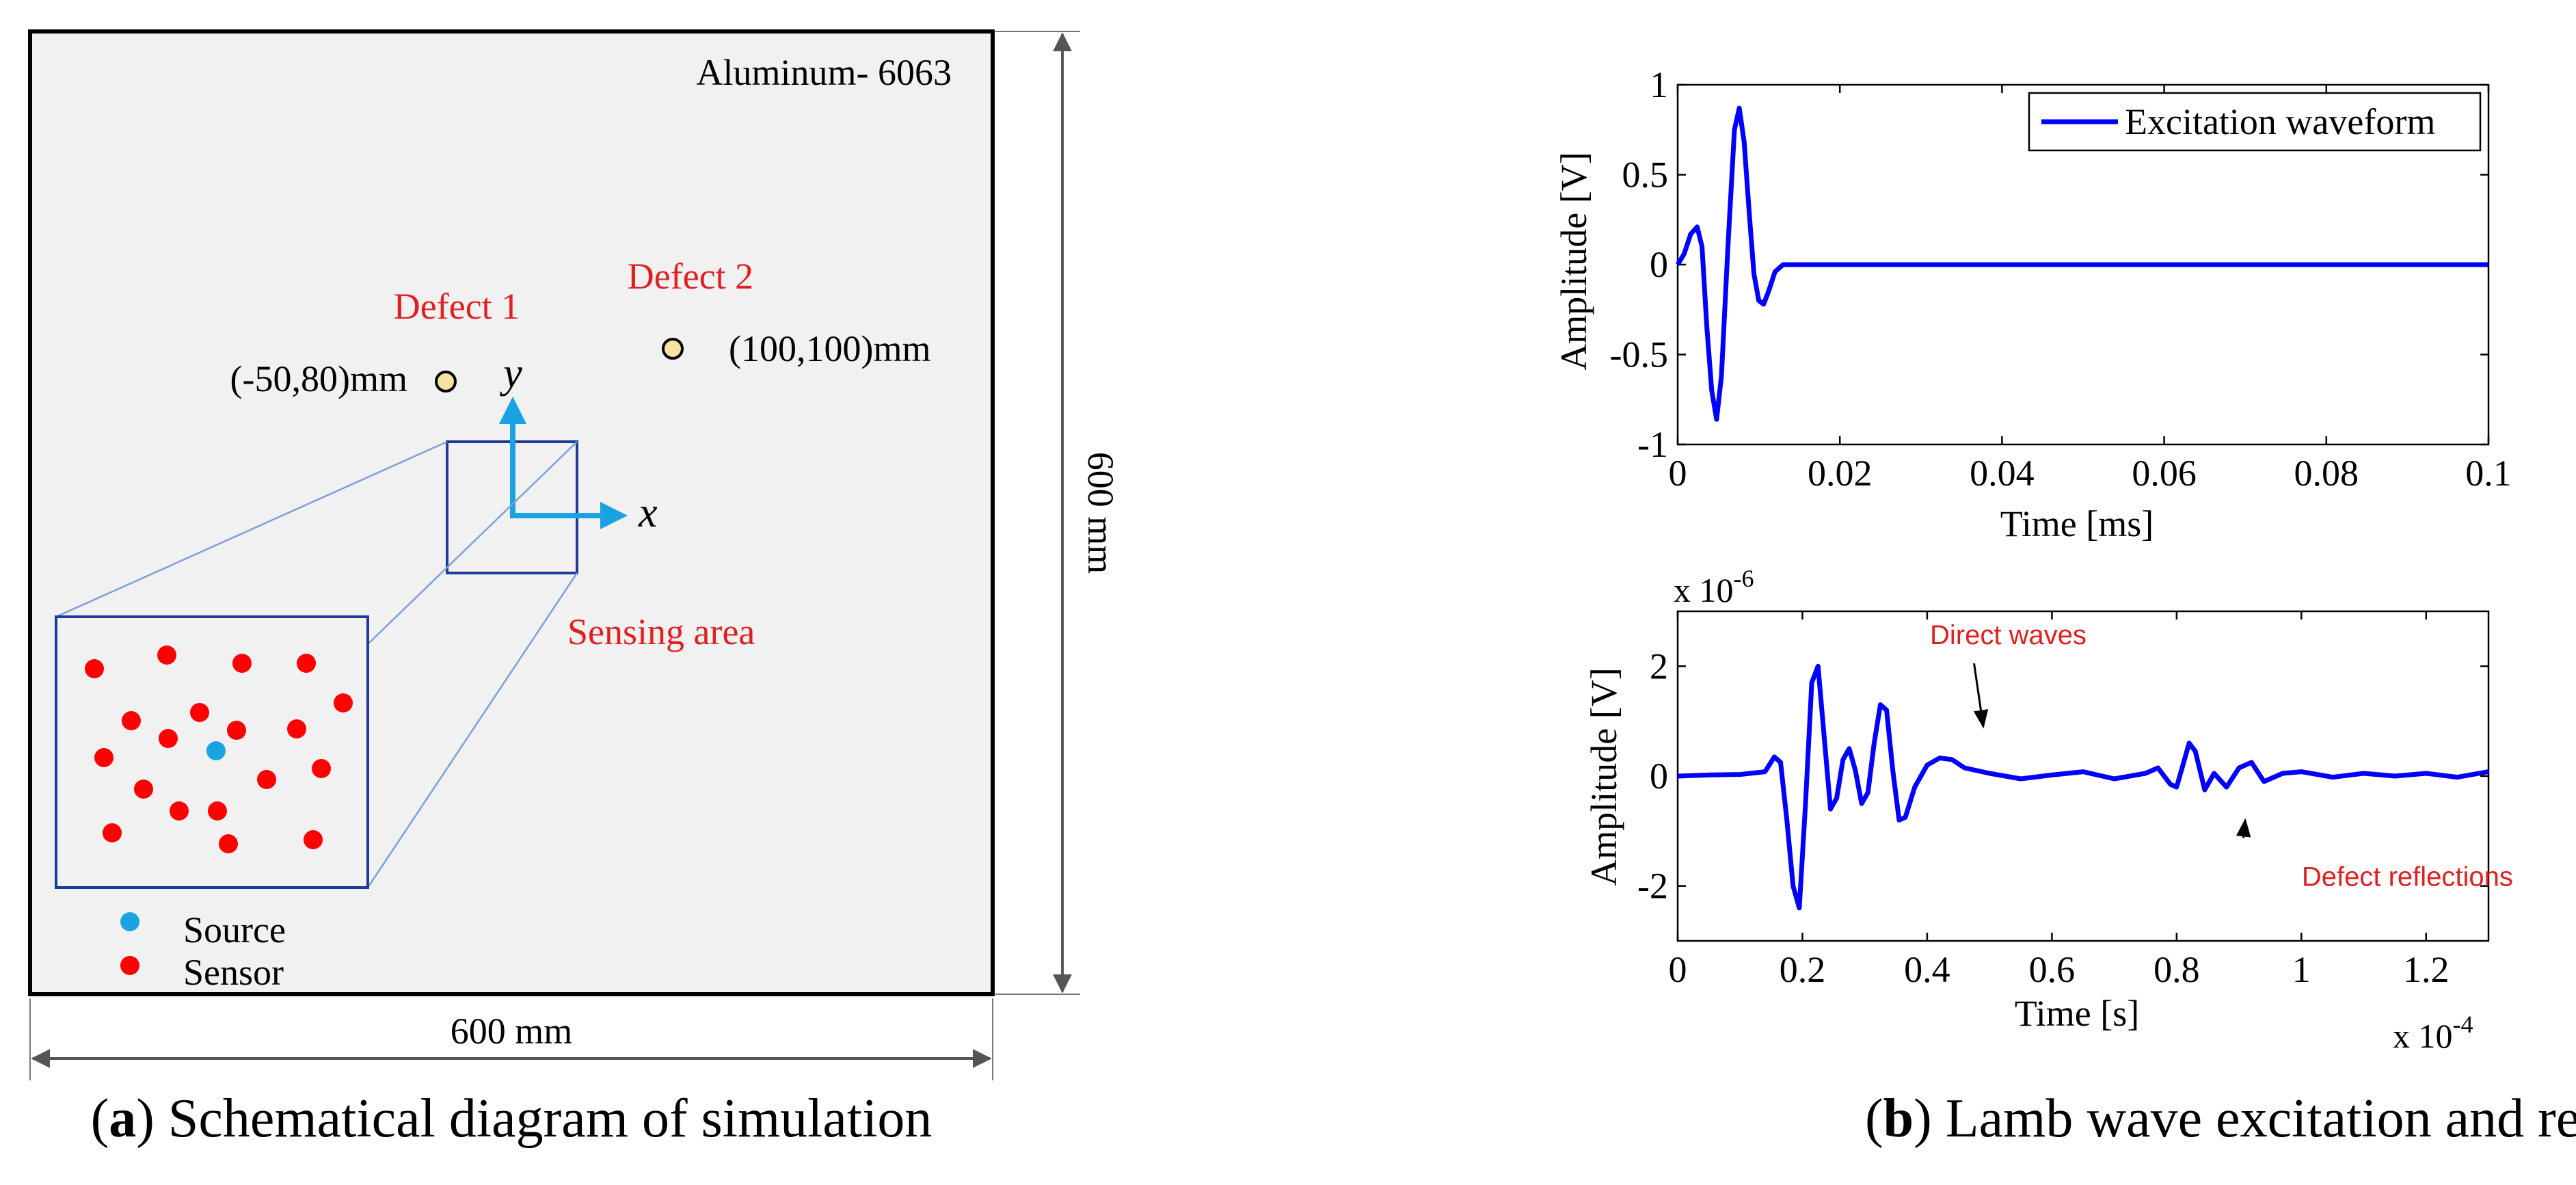 The width and height of the screenshot is (2576, 1185). I want to click on chart2-annotations: Direct waves Defect reflections, so click(2221, 756).